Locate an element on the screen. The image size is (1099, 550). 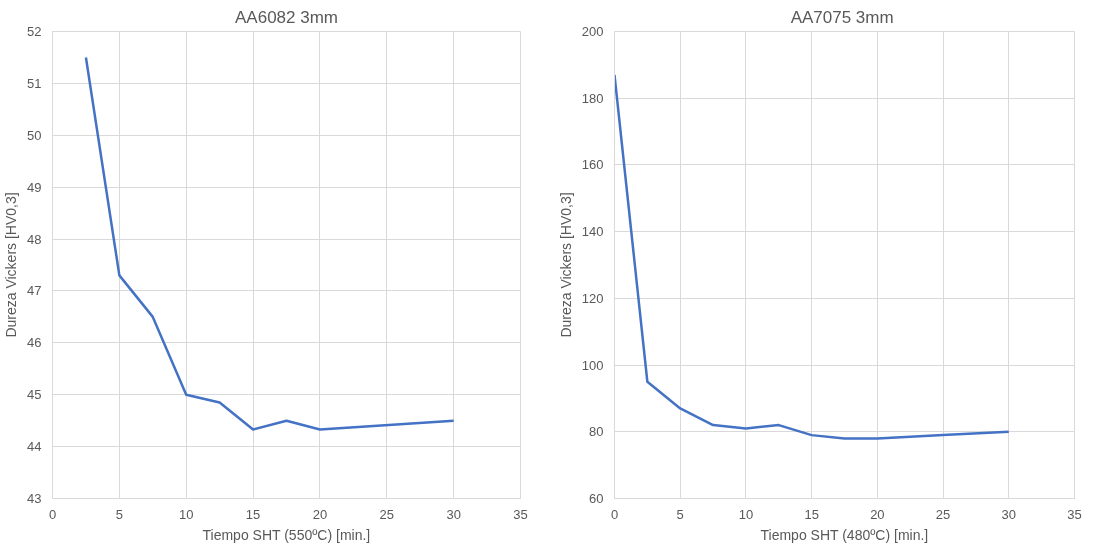
y-tick-label: 160 is located at coordinates (592, 165).